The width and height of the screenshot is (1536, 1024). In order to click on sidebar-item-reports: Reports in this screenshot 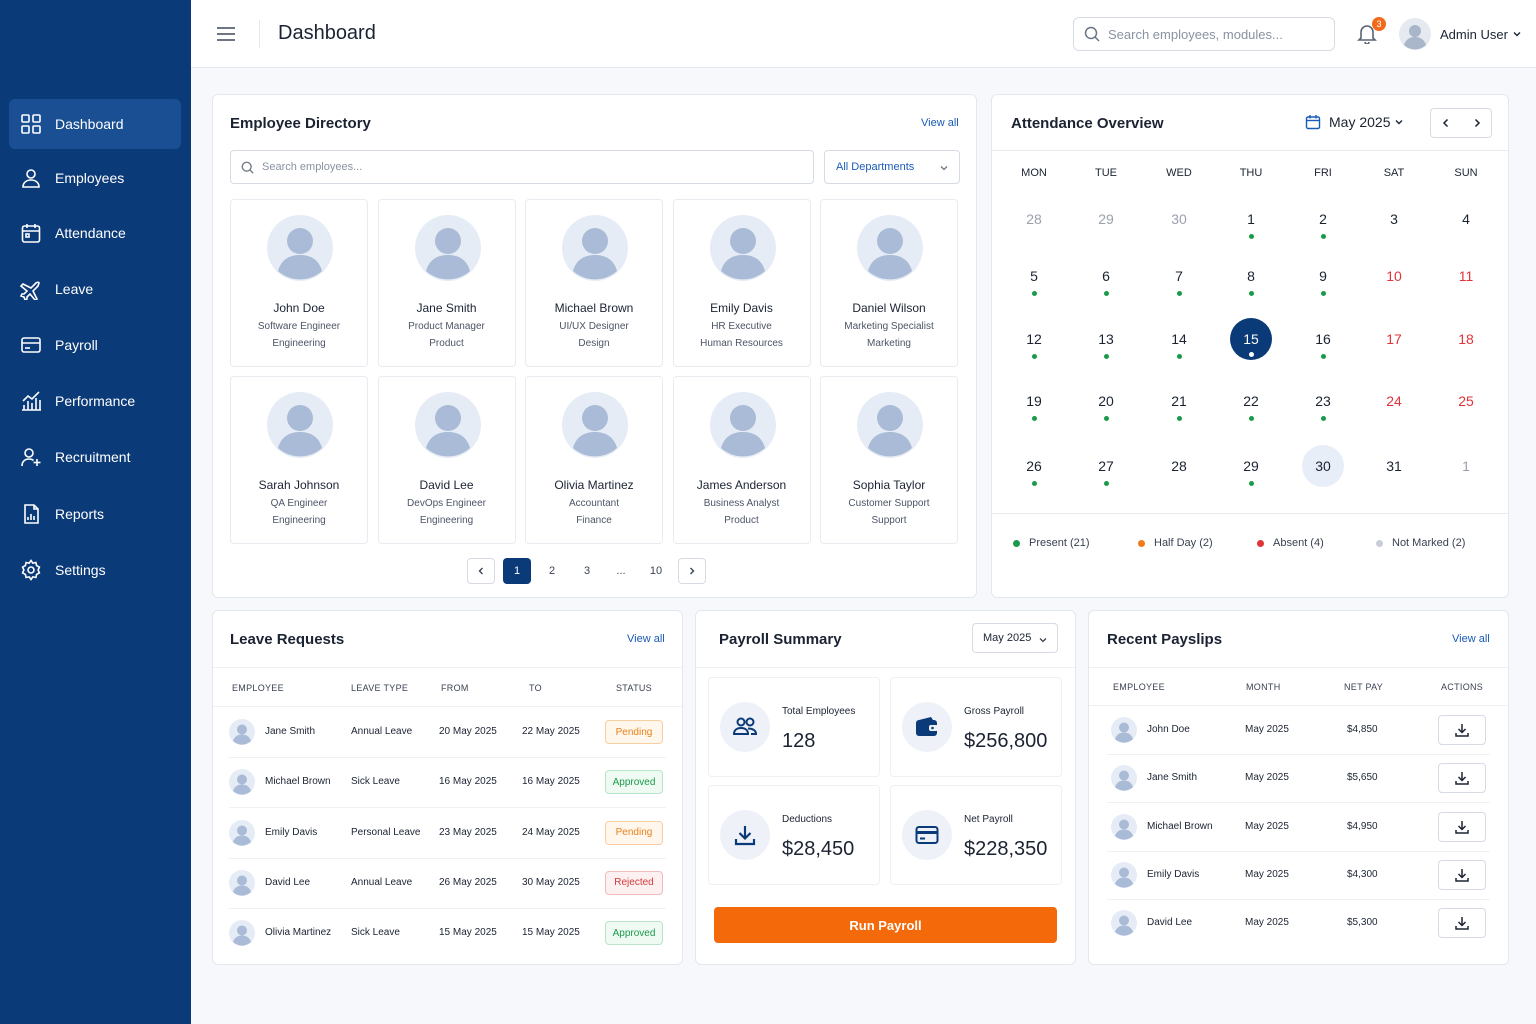, I will do `click(95, 514)`.